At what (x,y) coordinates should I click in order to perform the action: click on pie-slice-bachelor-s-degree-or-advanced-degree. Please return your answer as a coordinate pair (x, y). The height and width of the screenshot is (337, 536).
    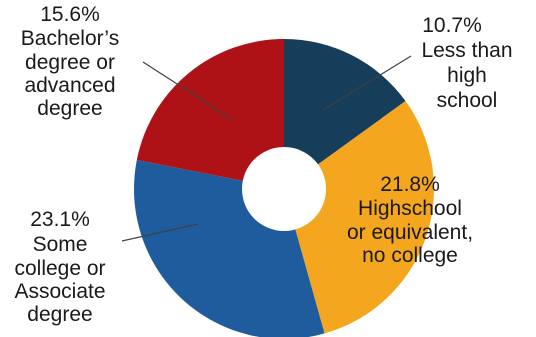
    Looking at the image, I should click on (210, 114).